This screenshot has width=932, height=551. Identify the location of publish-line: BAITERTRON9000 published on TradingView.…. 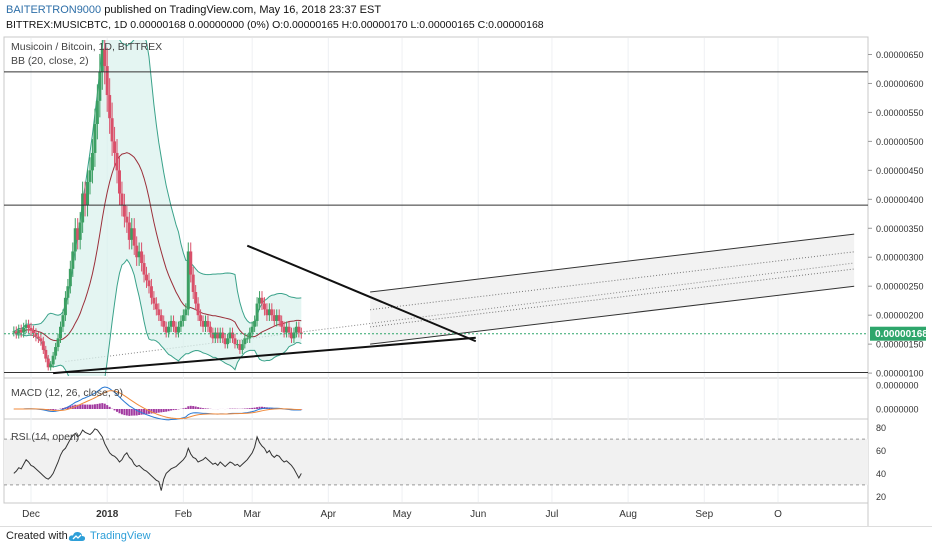
(193, 10).